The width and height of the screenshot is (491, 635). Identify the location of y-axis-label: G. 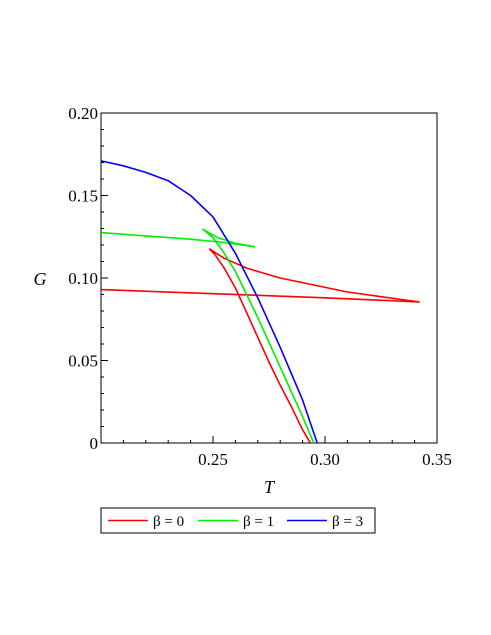
(40, 279).